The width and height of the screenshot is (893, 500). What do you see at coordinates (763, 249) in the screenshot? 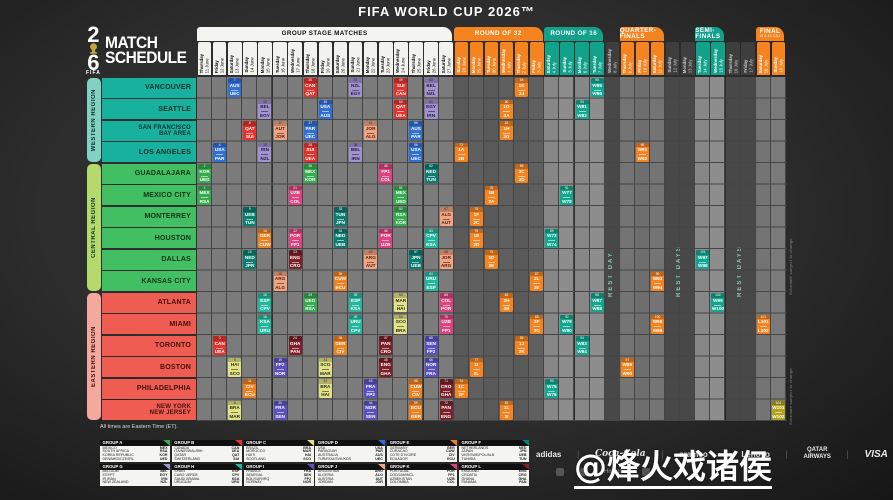
I see `grid-column-18-July` at bounding box center [763, 249].